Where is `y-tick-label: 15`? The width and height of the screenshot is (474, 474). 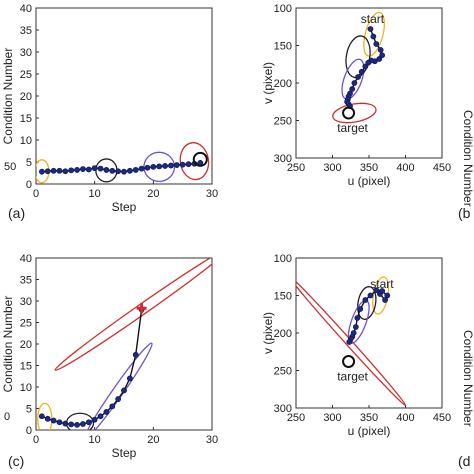
y-tick-label: 15 is located at coordinates (26, 367).